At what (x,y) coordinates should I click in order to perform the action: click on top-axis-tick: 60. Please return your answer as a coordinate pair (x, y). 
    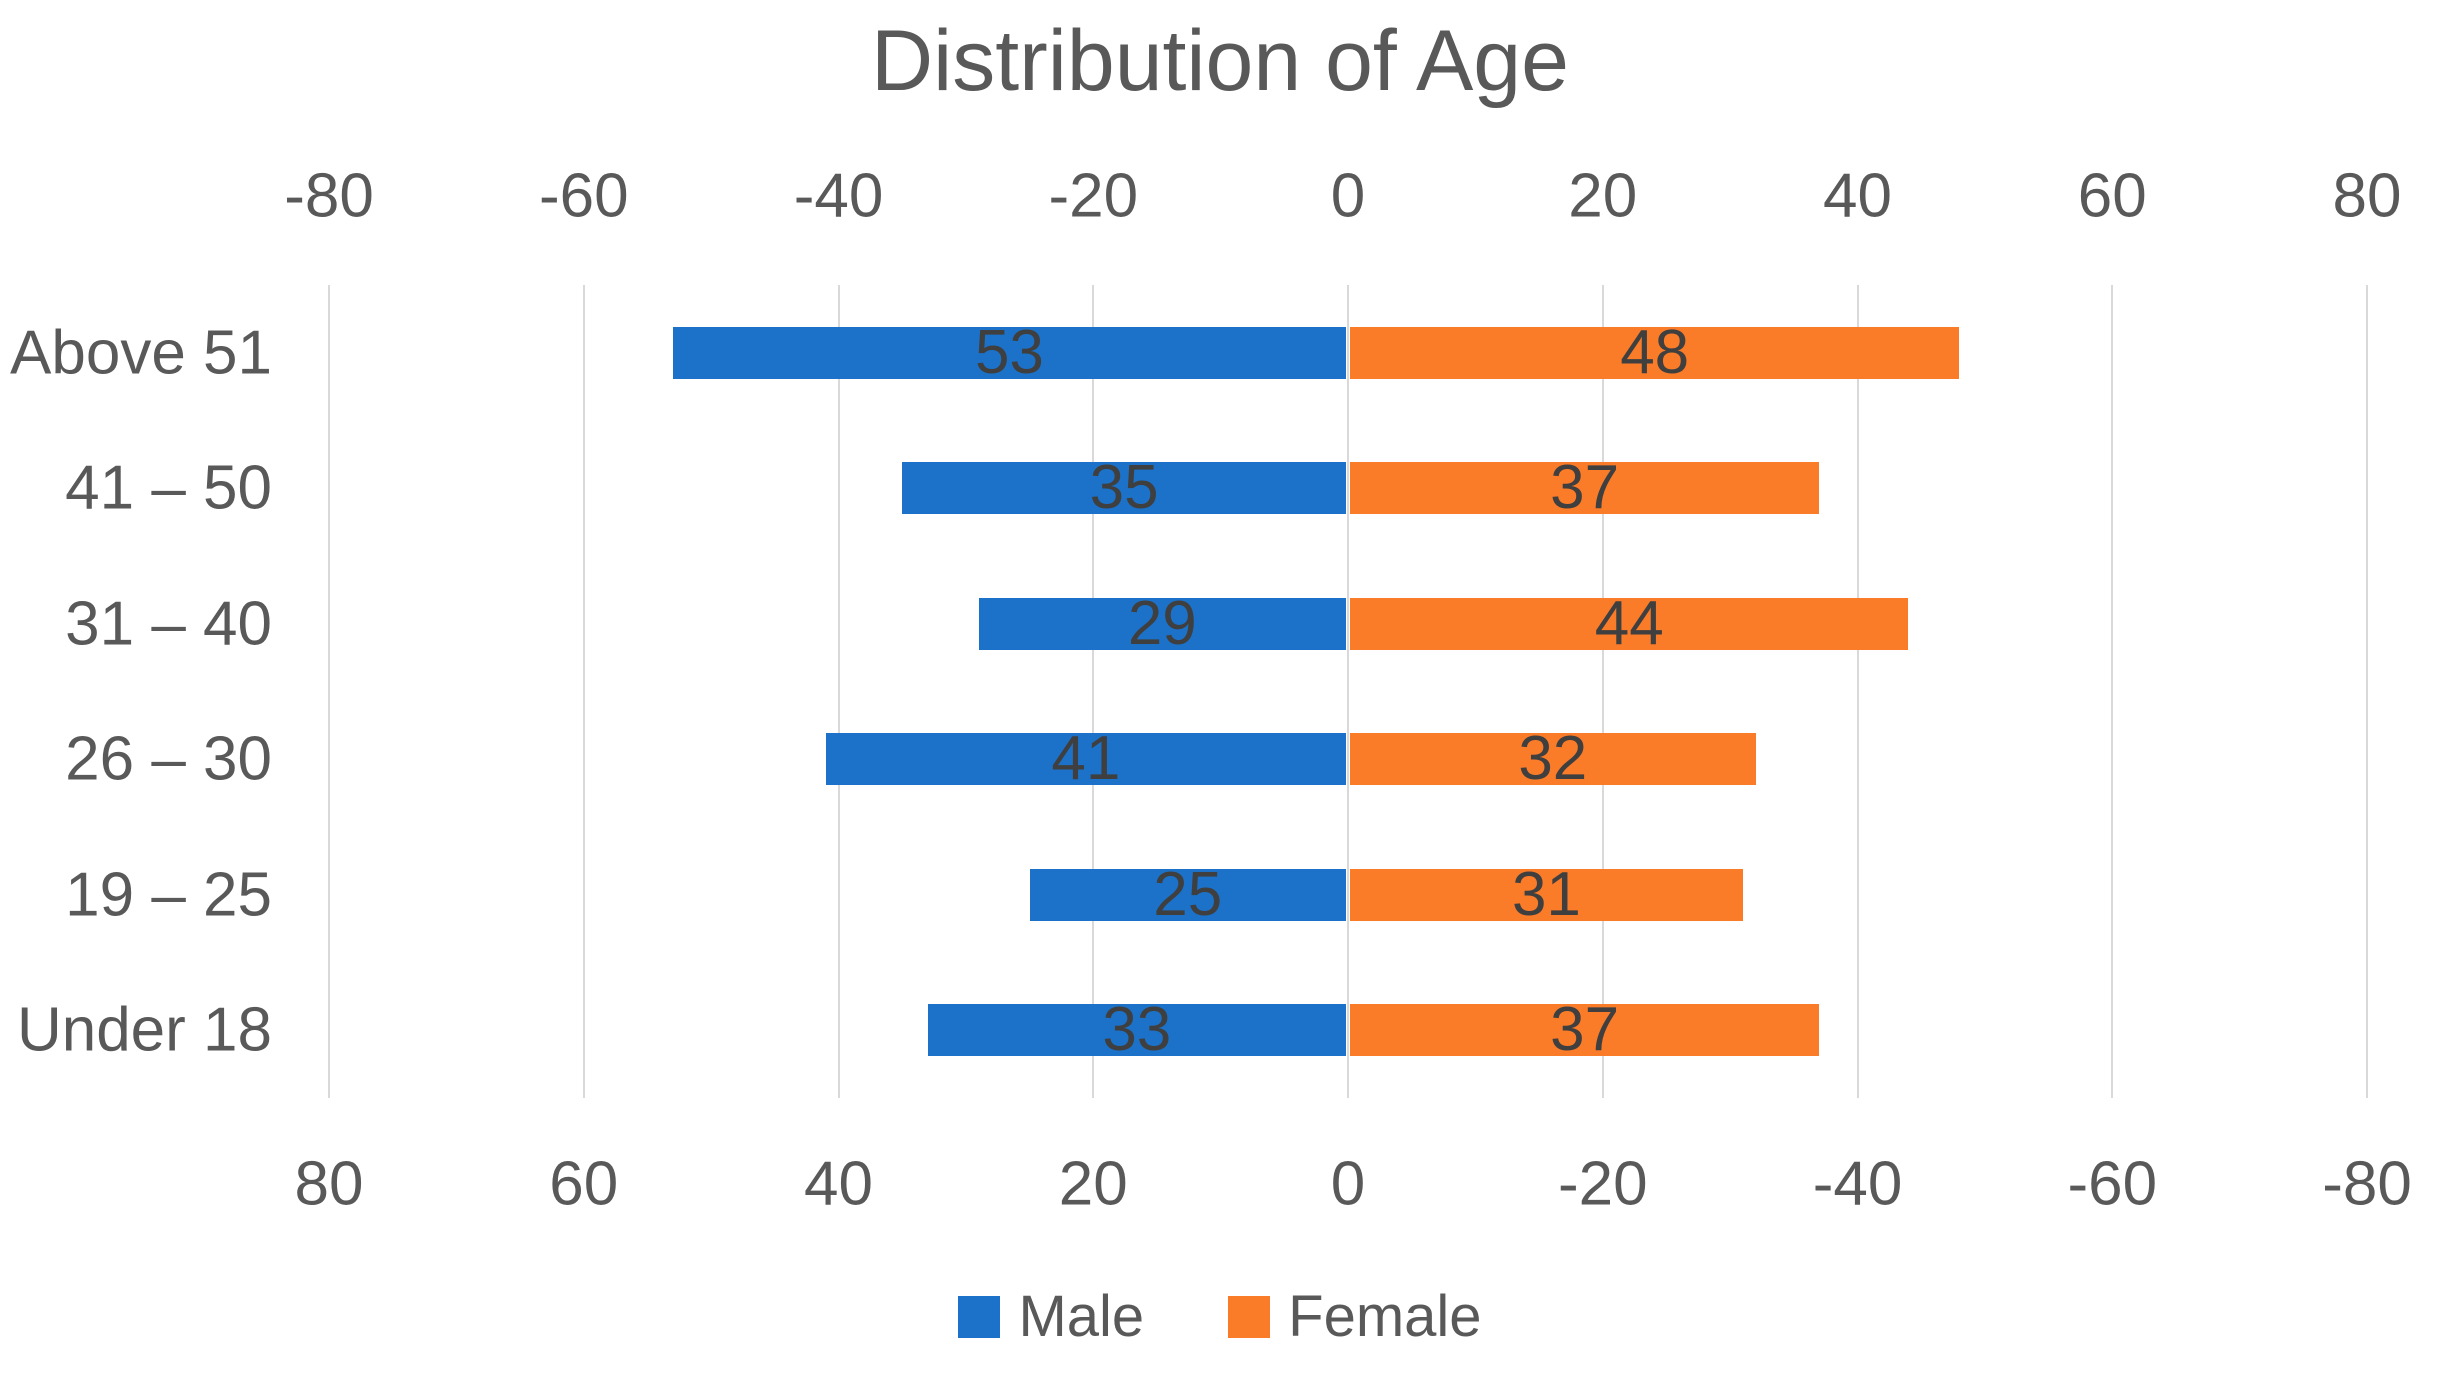
    Looking at the image, I should click on (2112, 196).